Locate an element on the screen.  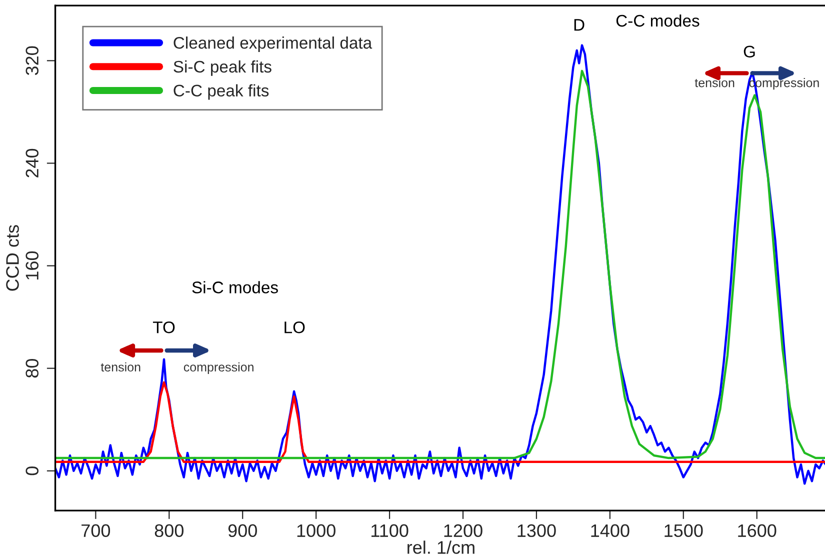
y-tick-label: 0 is located at coordinates (32, 471).